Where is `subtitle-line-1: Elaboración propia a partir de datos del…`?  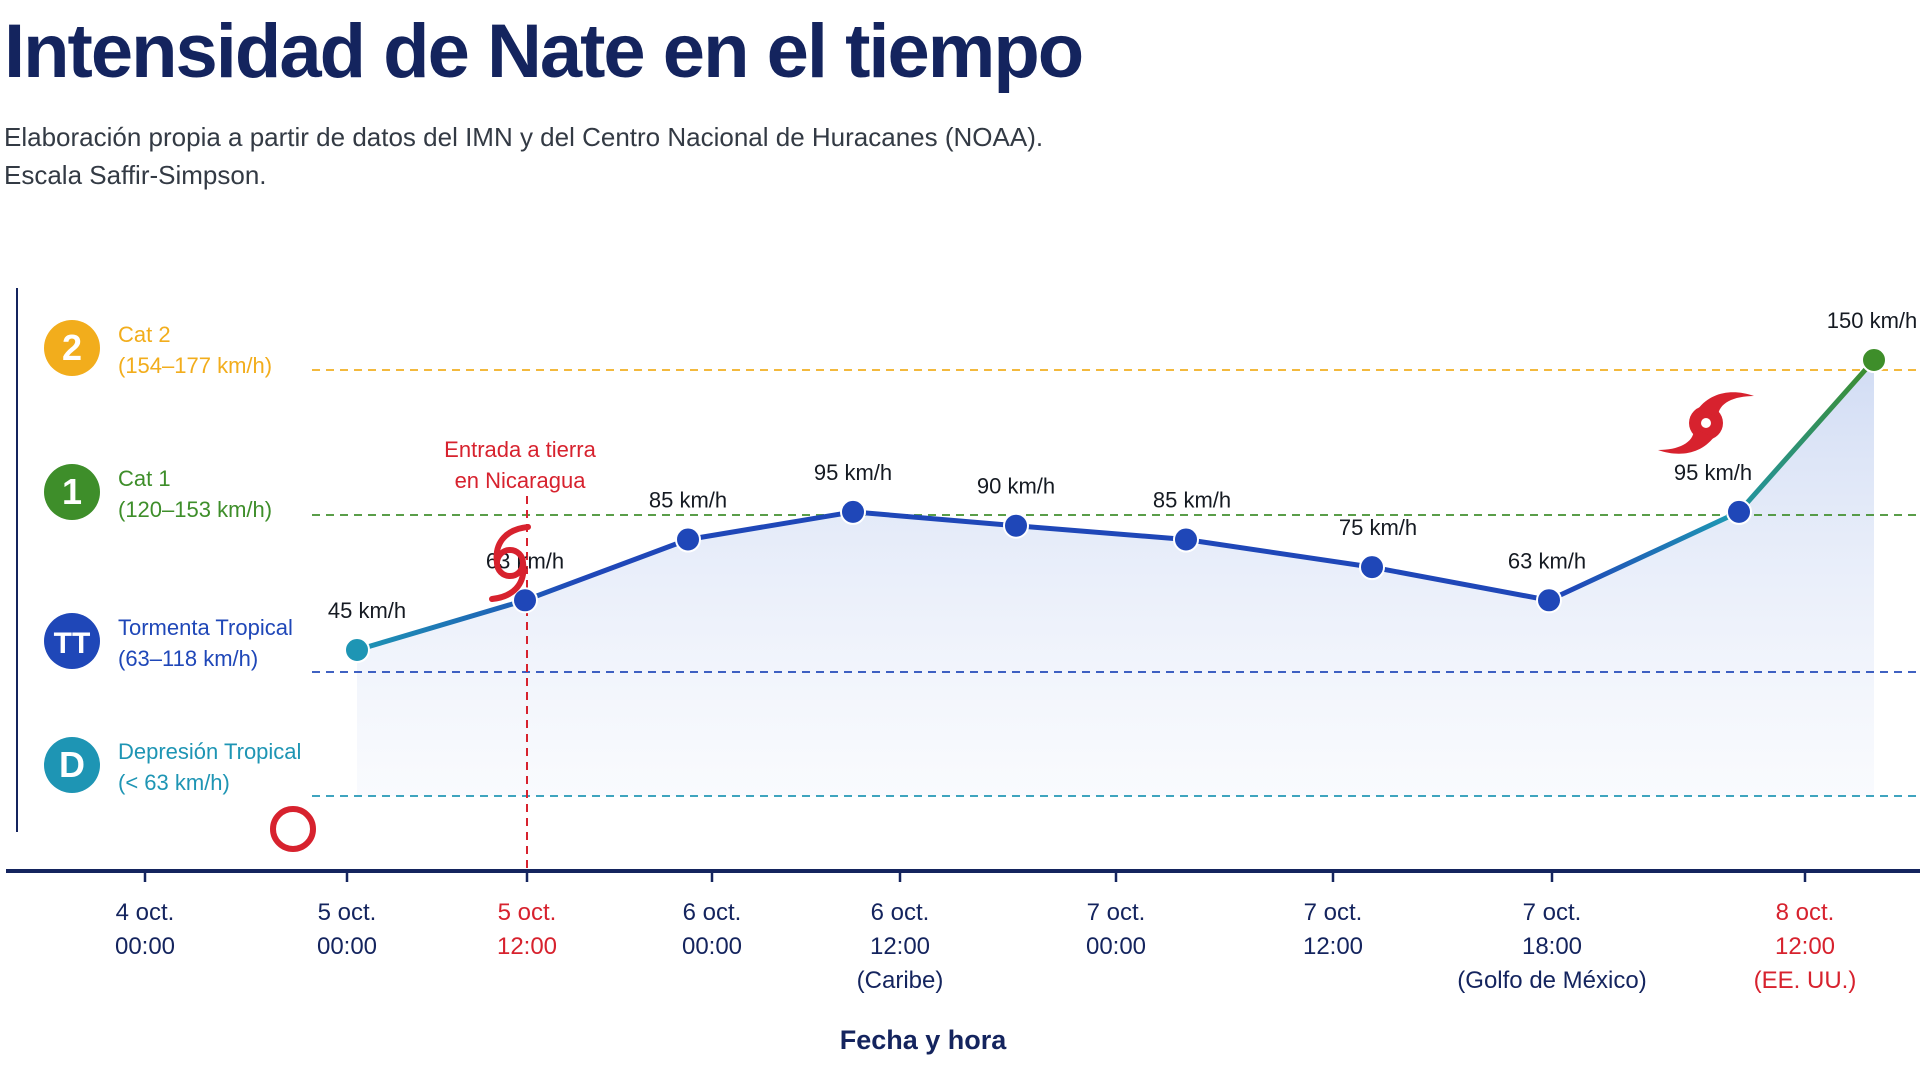 subtitle-line-1: Elaboración propia a partir de datos del… is located at coordinates (524, 137).